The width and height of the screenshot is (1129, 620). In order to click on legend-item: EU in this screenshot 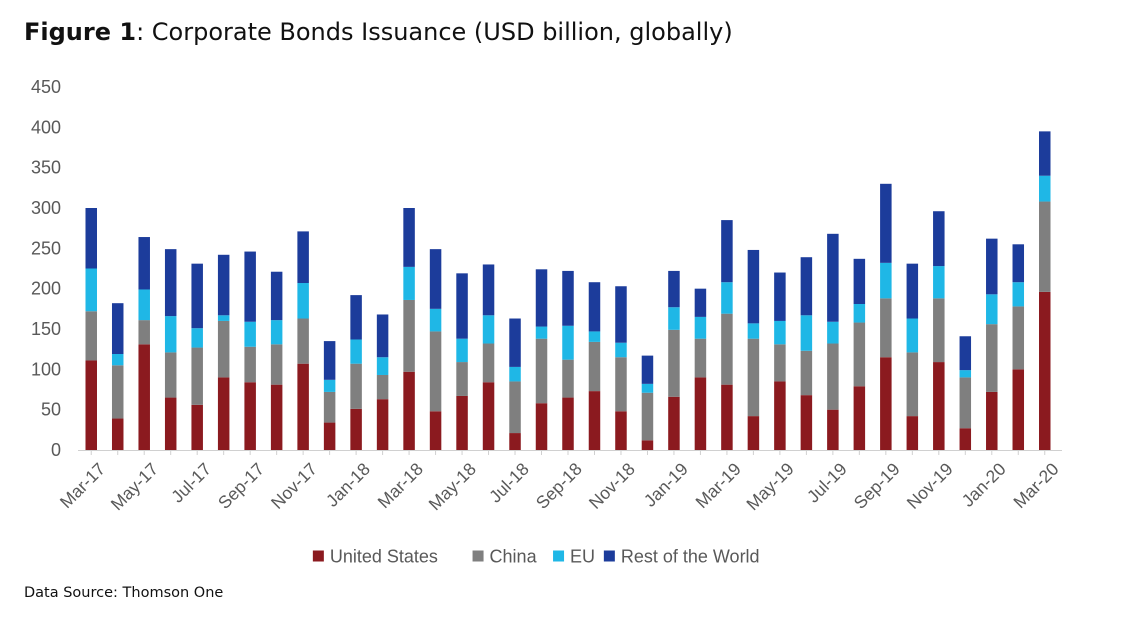, I will do `click(574, 557)`.